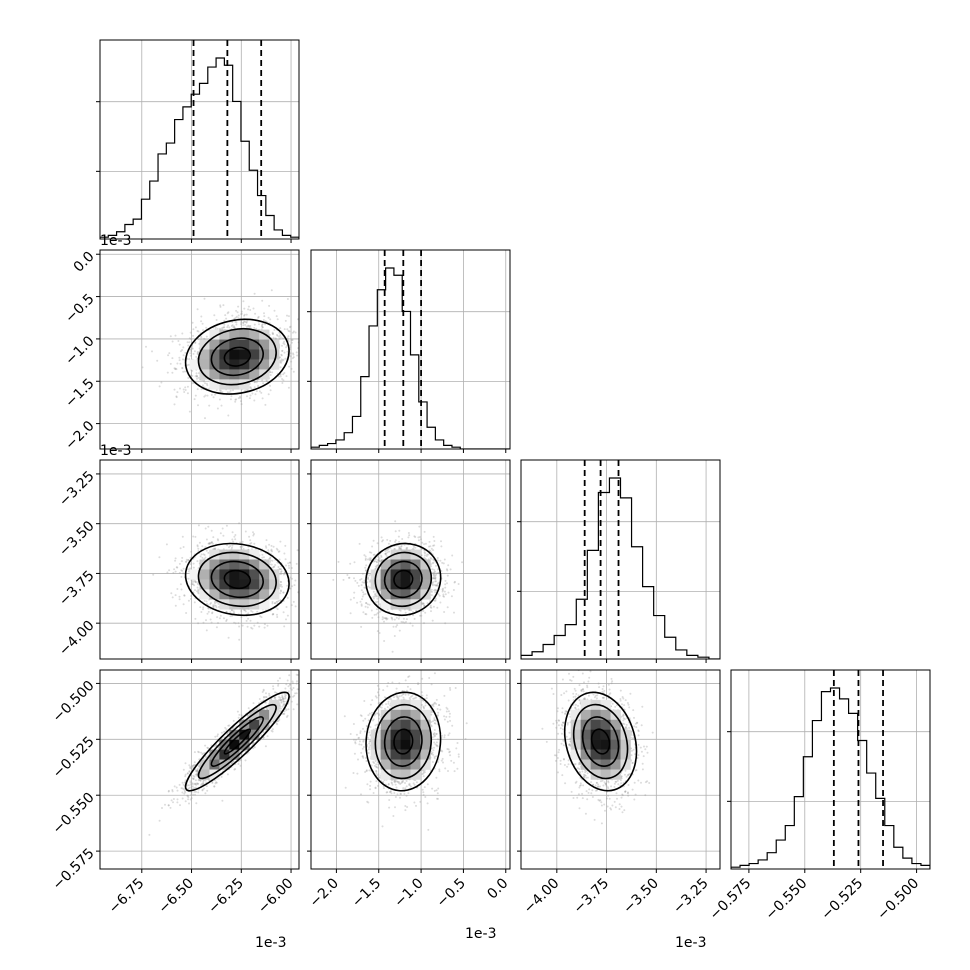 This screenshot has width=970, height=970. I want to click on x-tick-label-3-3: −0.500, so click(898, 899).